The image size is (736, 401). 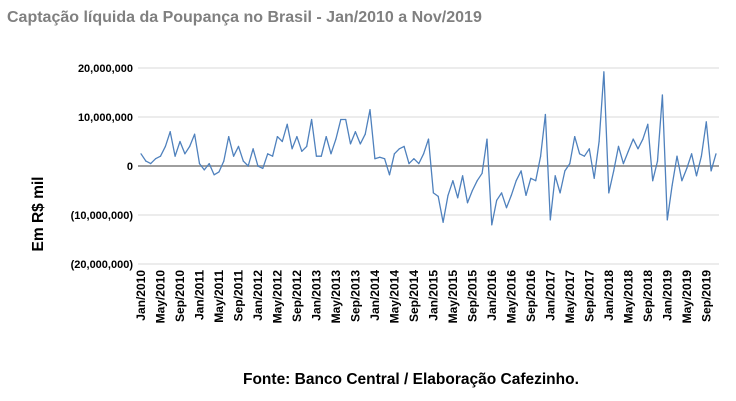 I want to click on x-tick-label: Jan/2012, so click(x=258, y=295).